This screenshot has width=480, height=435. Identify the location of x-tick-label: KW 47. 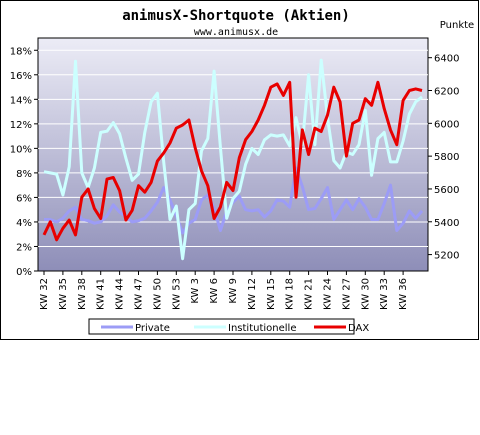
(139, 294).